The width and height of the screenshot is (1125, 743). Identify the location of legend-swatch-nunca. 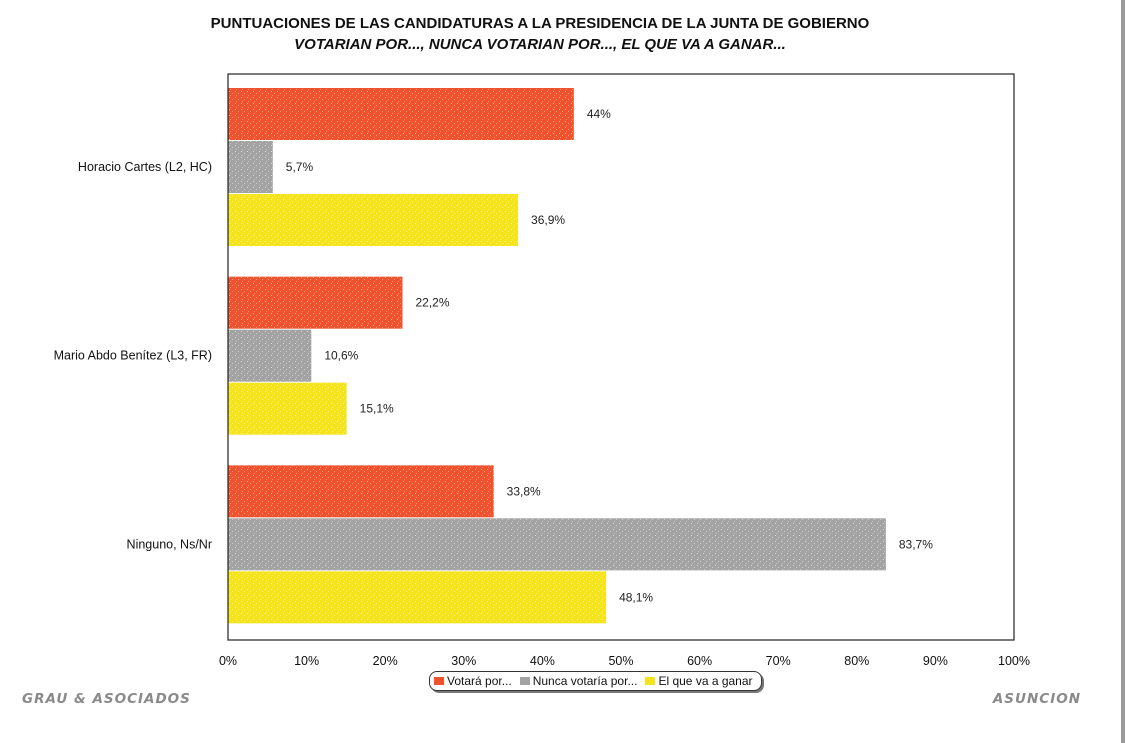
(524, 681).